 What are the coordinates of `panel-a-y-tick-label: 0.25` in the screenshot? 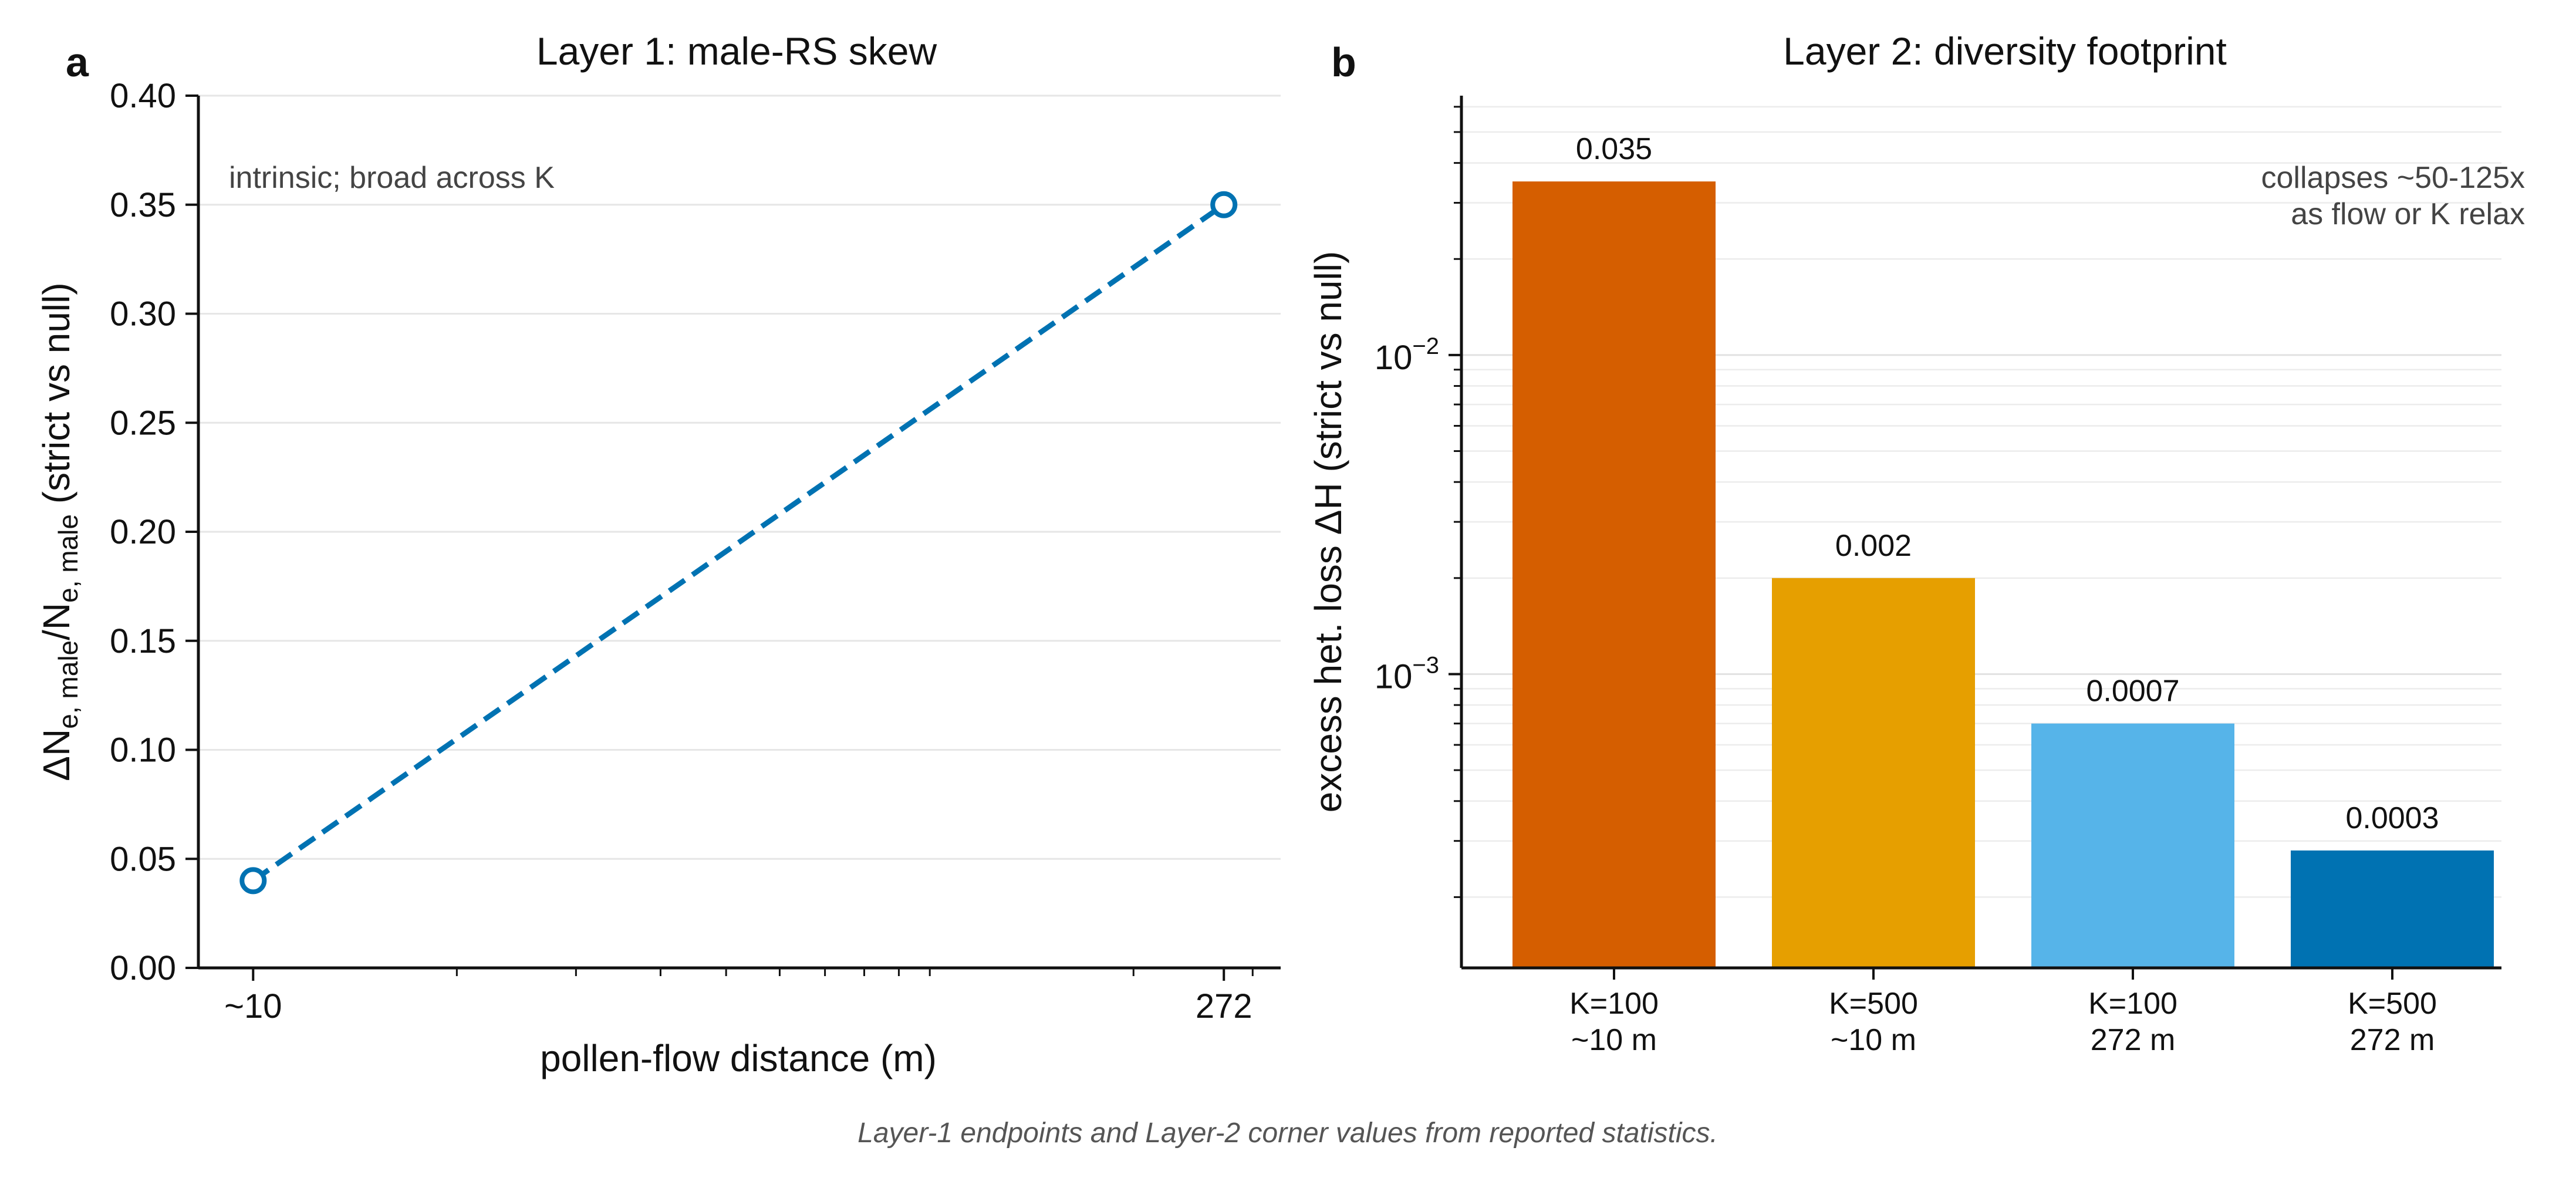 It's located at (143, 423).